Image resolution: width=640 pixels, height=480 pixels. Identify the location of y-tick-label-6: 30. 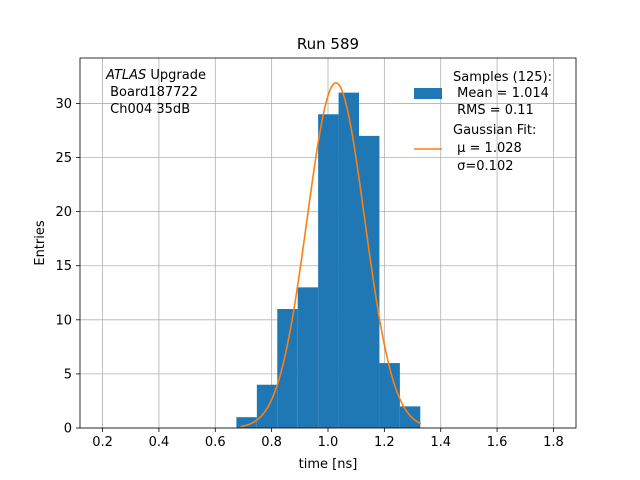
(63, 104).